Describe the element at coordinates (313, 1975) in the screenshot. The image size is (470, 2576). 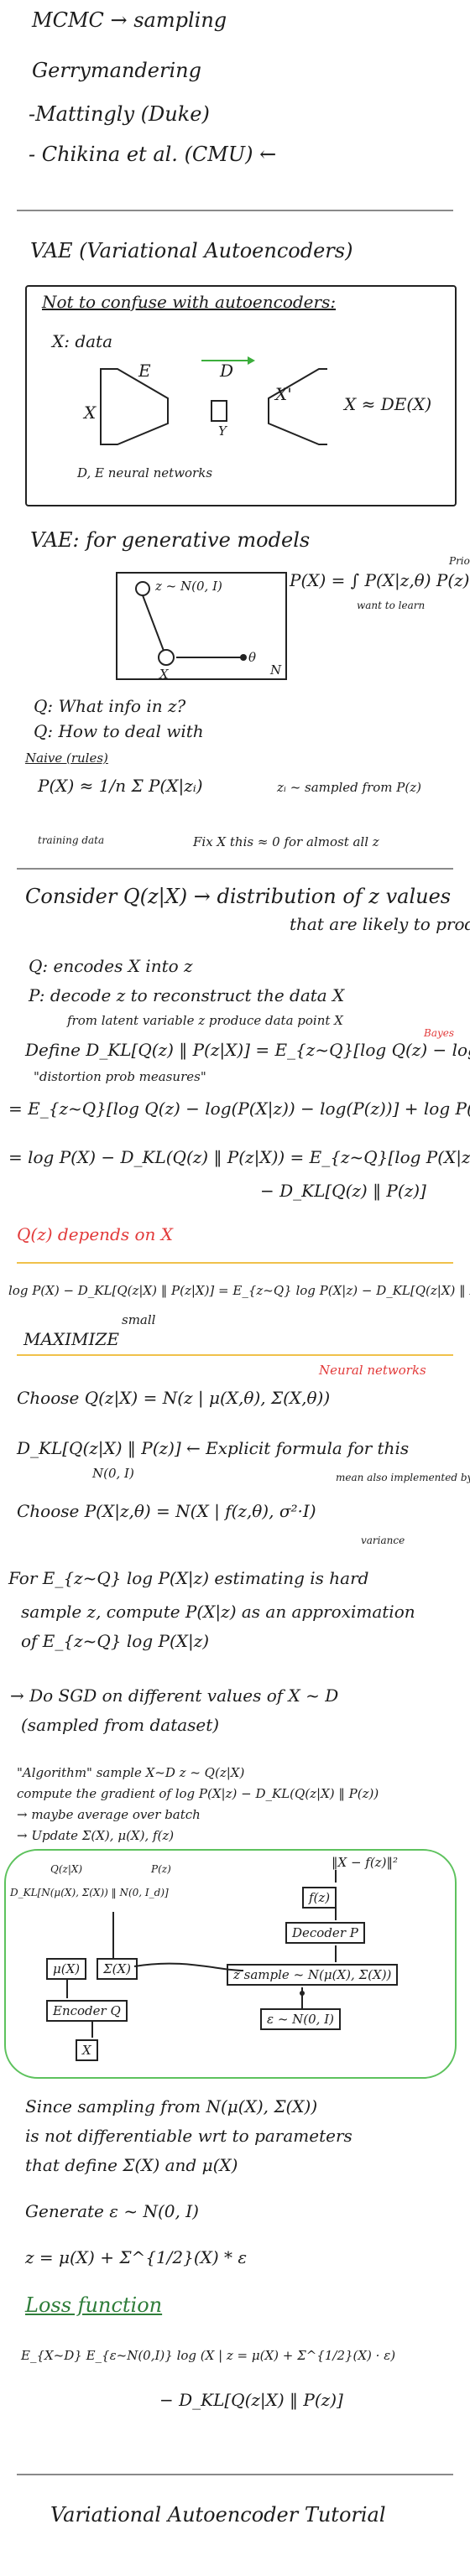
I see `sample-box: z sample ~ N(μ(X), Σ(X))` at that location.